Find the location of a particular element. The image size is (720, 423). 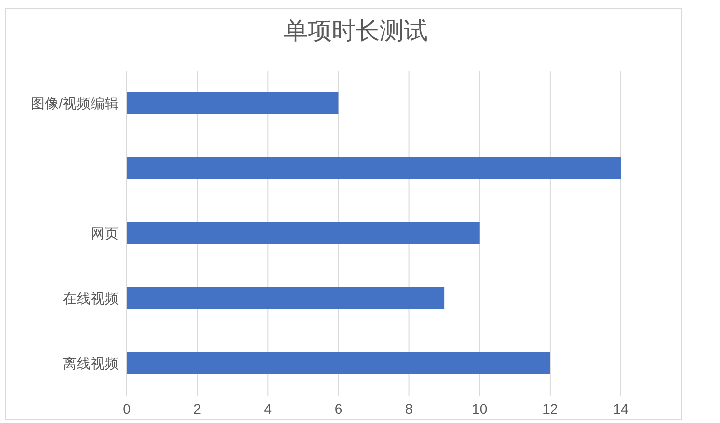

x-tick-label: 8 is located at coordinates (409, 408).